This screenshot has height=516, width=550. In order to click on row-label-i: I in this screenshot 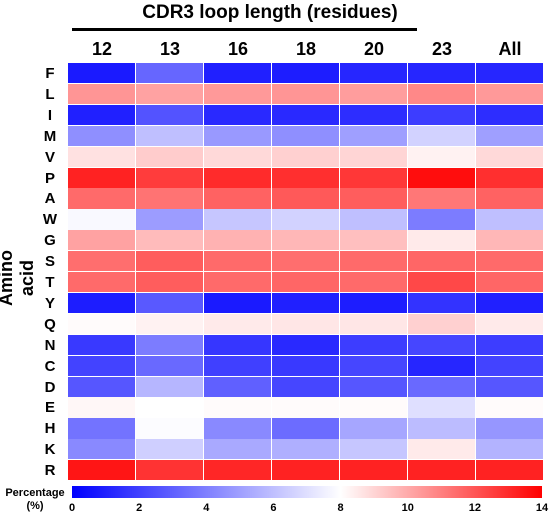, I will do `click(50, 115)`.